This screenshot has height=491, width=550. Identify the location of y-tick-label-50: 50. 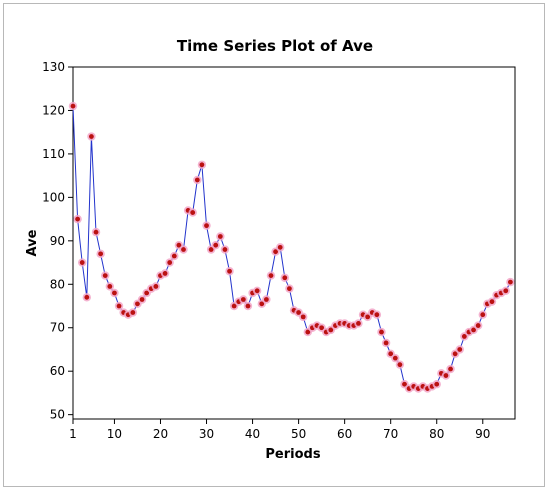
(57, 415).